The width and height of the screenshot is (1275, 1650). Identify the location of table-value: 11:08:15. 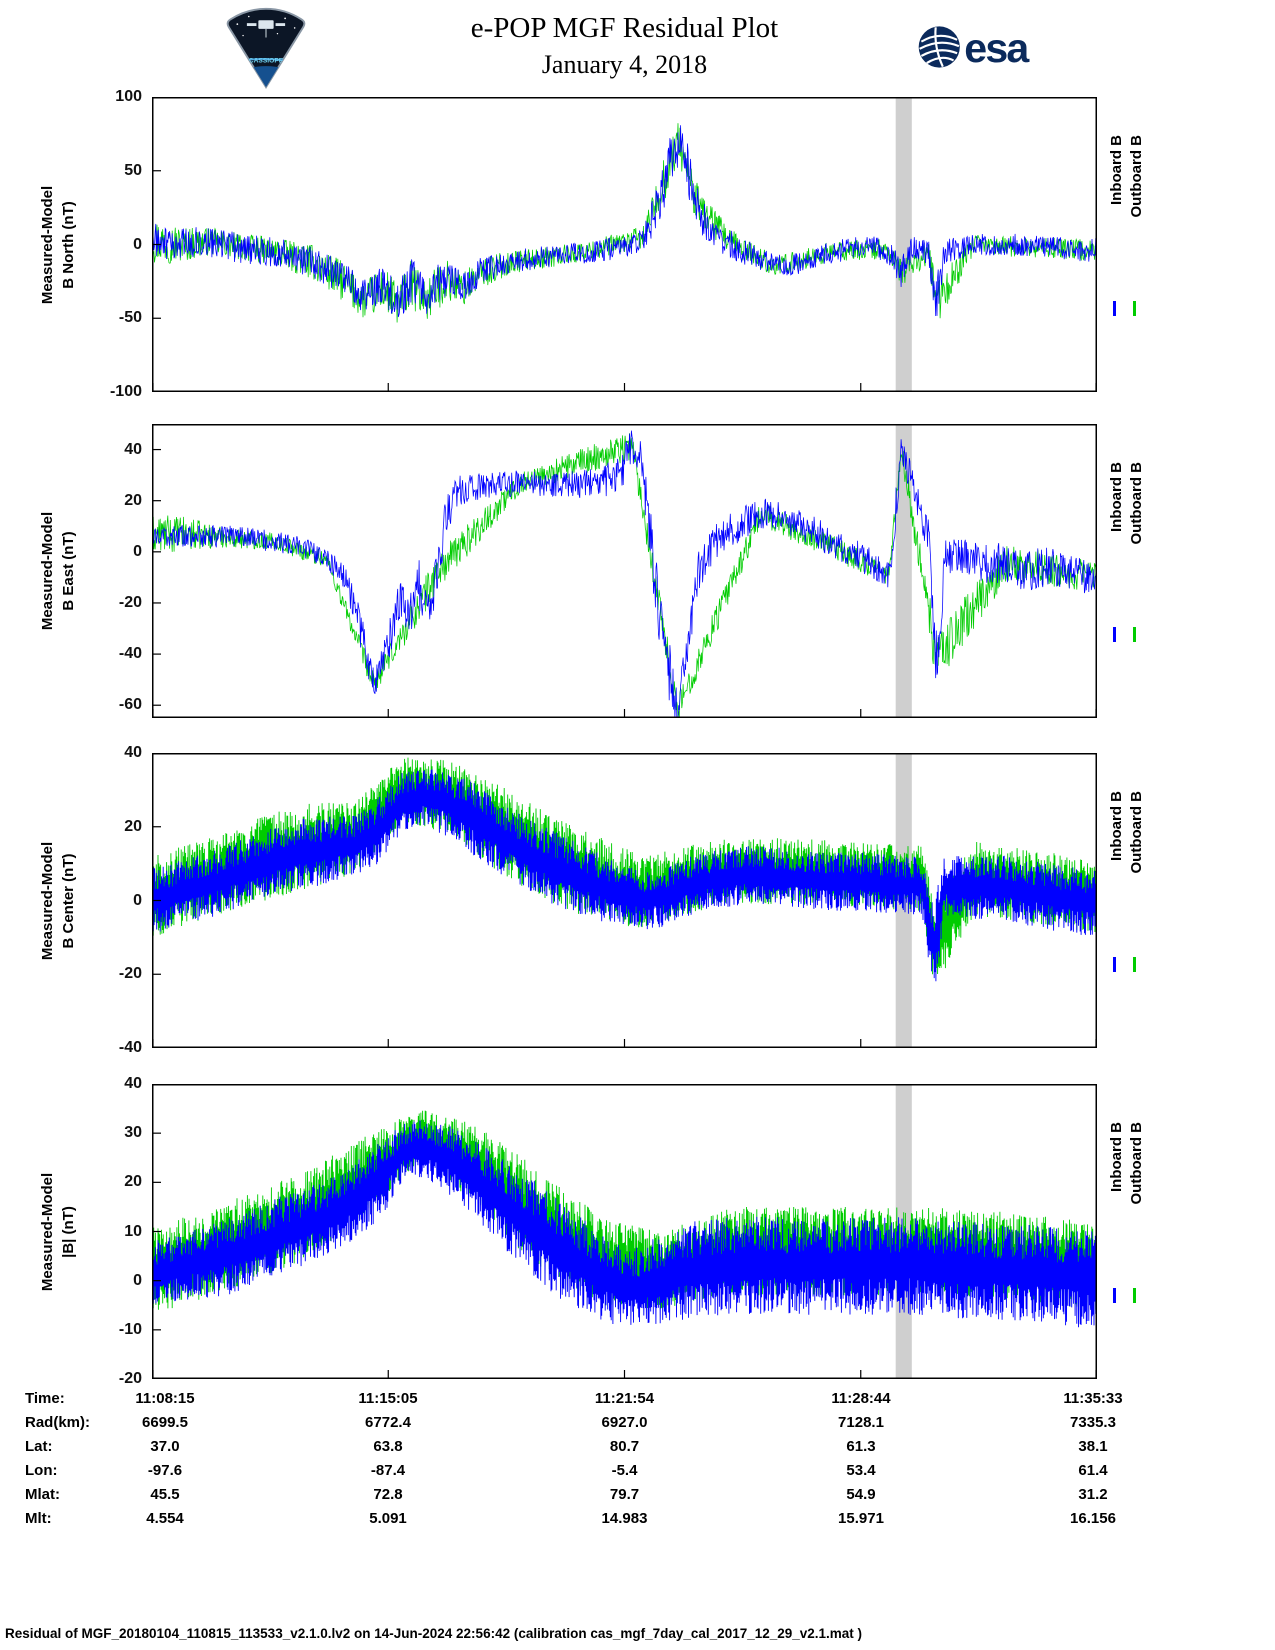
(165, 1398).